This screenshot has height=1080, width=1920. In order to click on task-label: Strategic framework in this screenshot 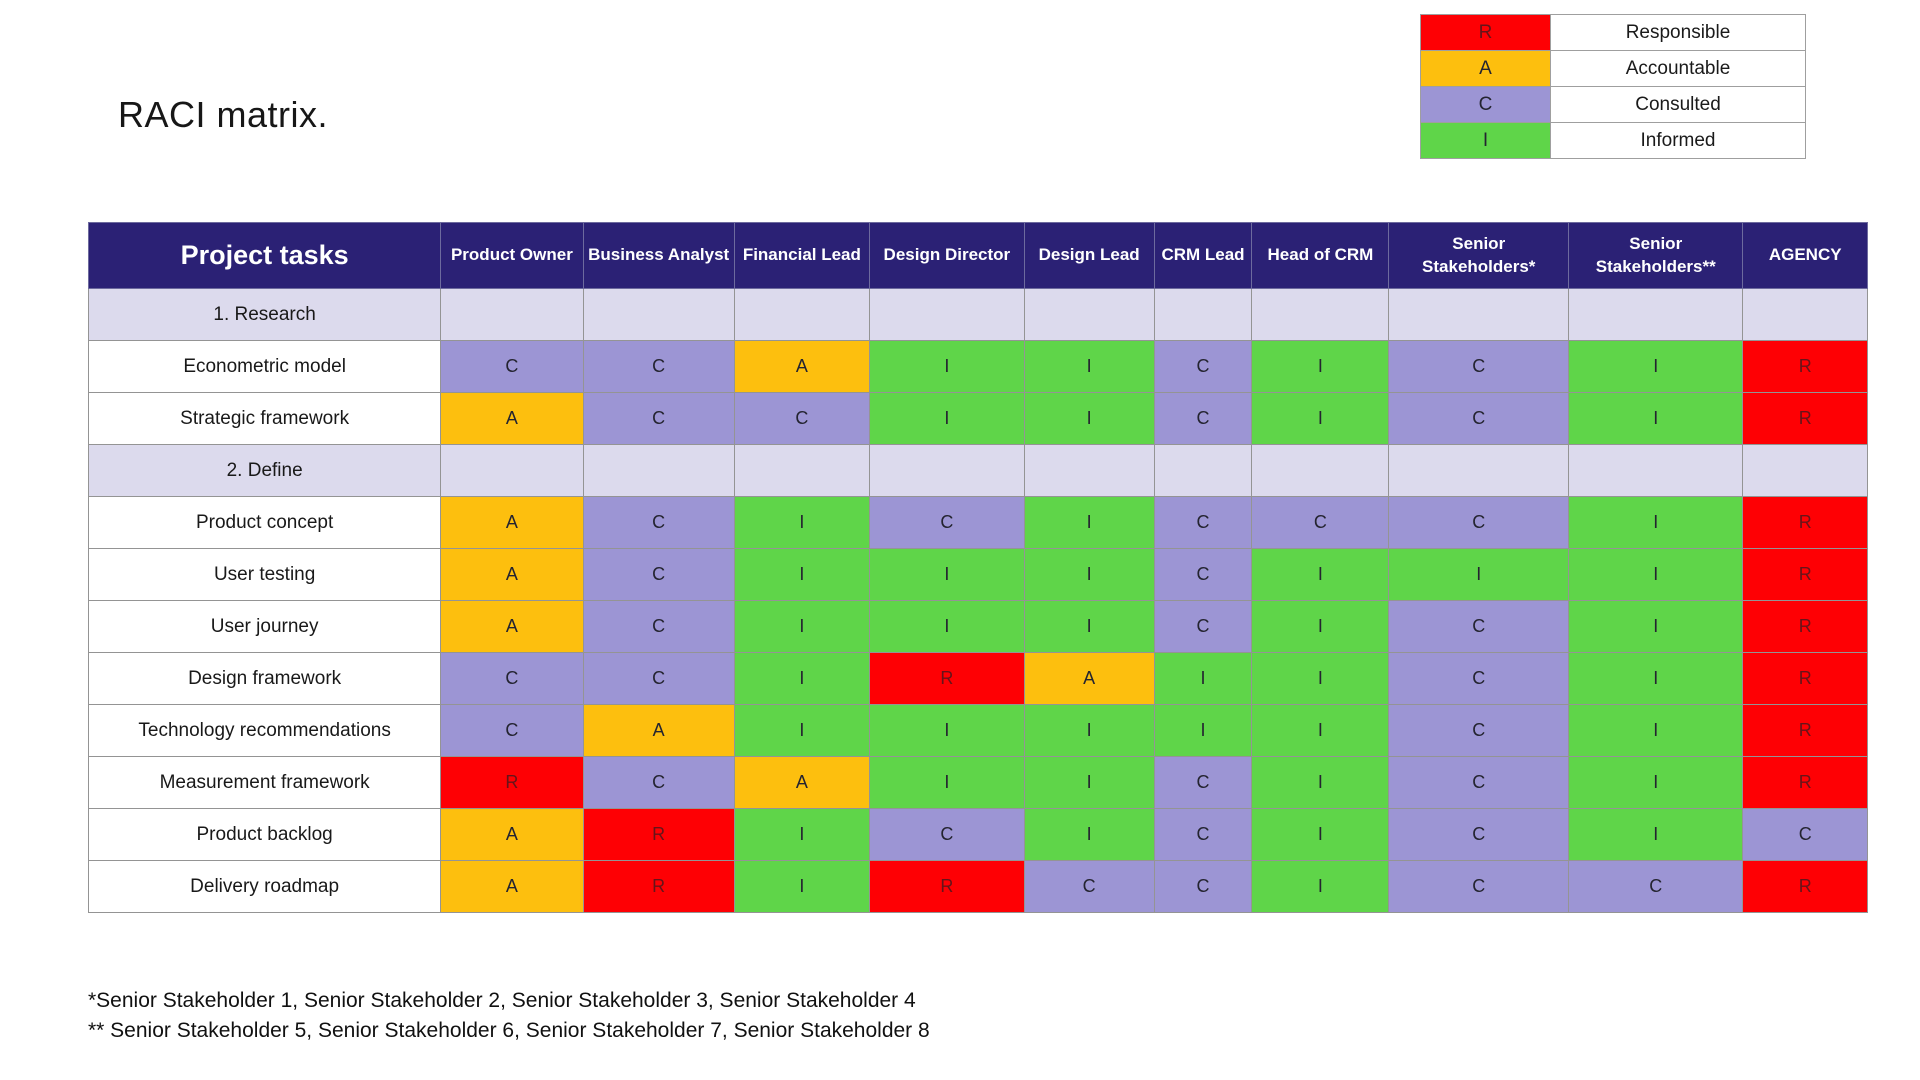, I will do `click(264, 418)`.